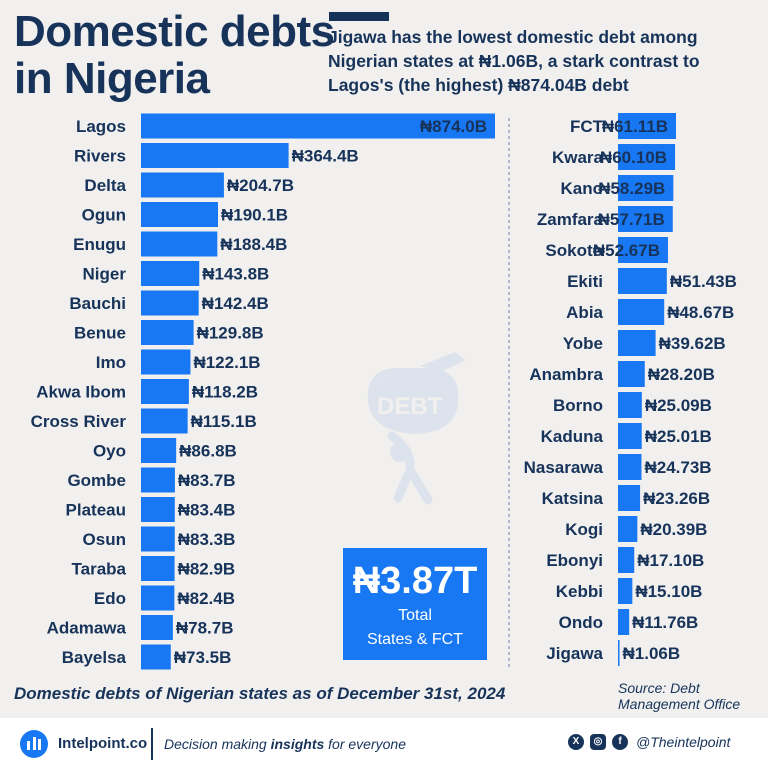  Describe the element at coordinates (158, 598) in the screenshot. I see `bar-edo` at that location.